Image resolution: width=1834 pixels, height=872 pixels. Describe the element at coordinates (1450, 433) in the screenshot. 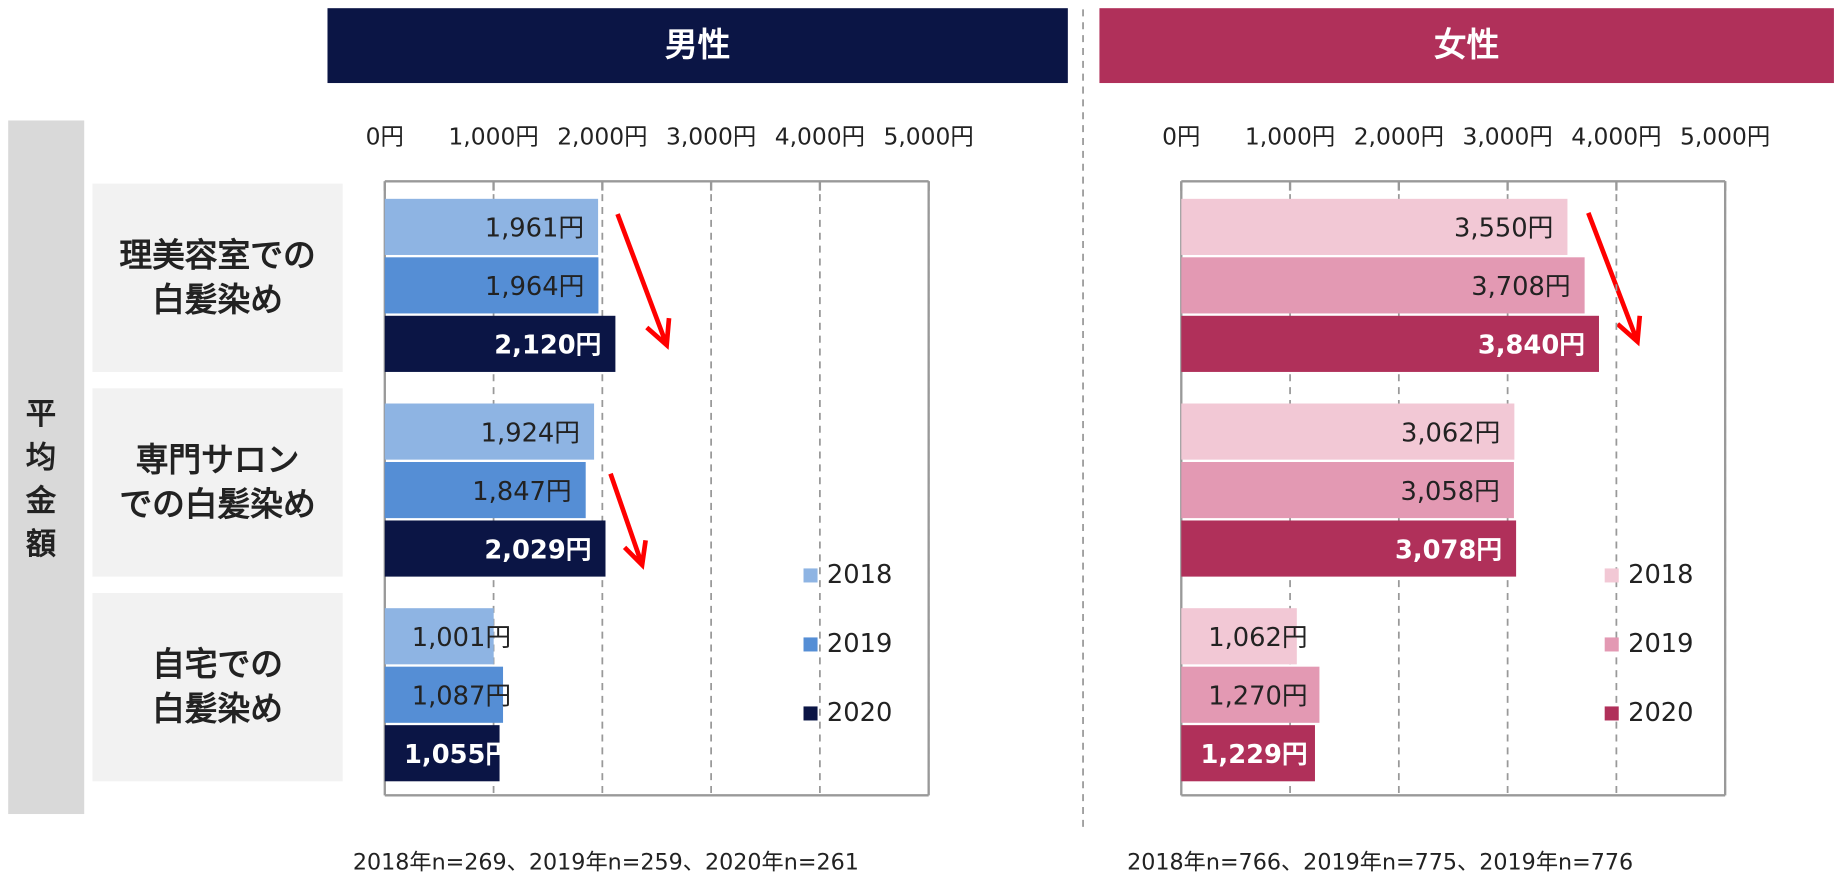

I see `value-label: 3,062円` at that location.